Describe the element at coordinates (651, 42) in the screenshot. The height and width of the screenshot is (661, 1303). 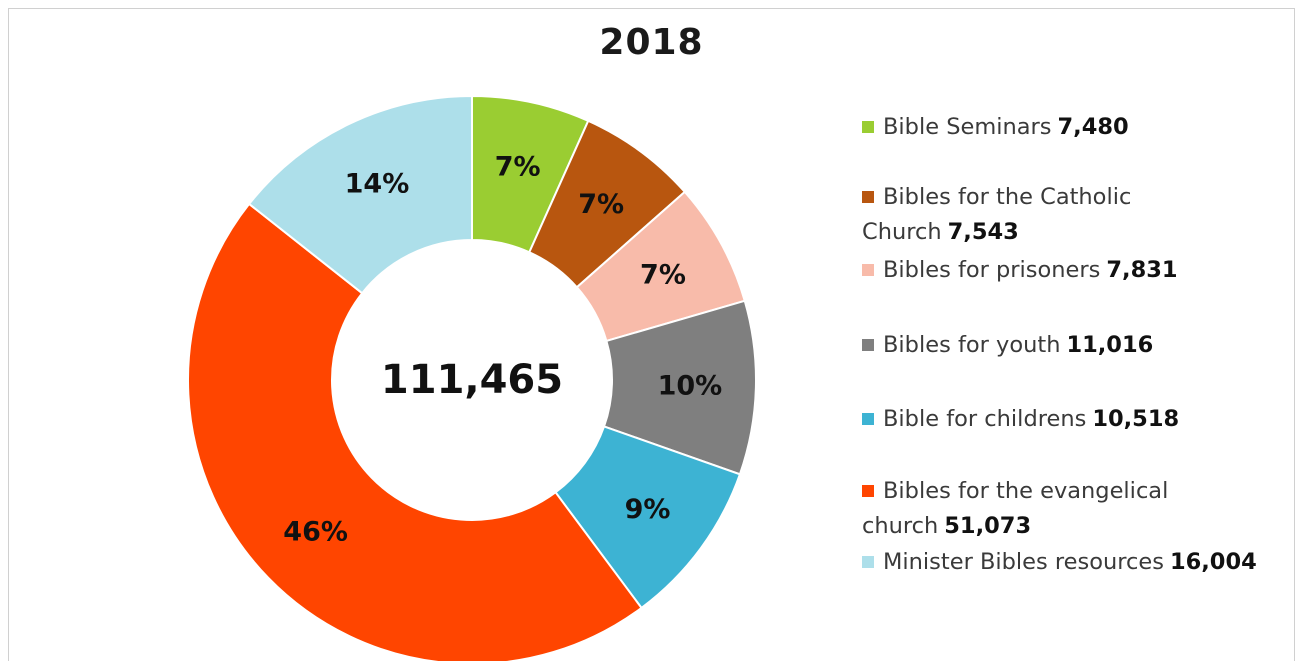
I see `chart-title: 2018` at that location.